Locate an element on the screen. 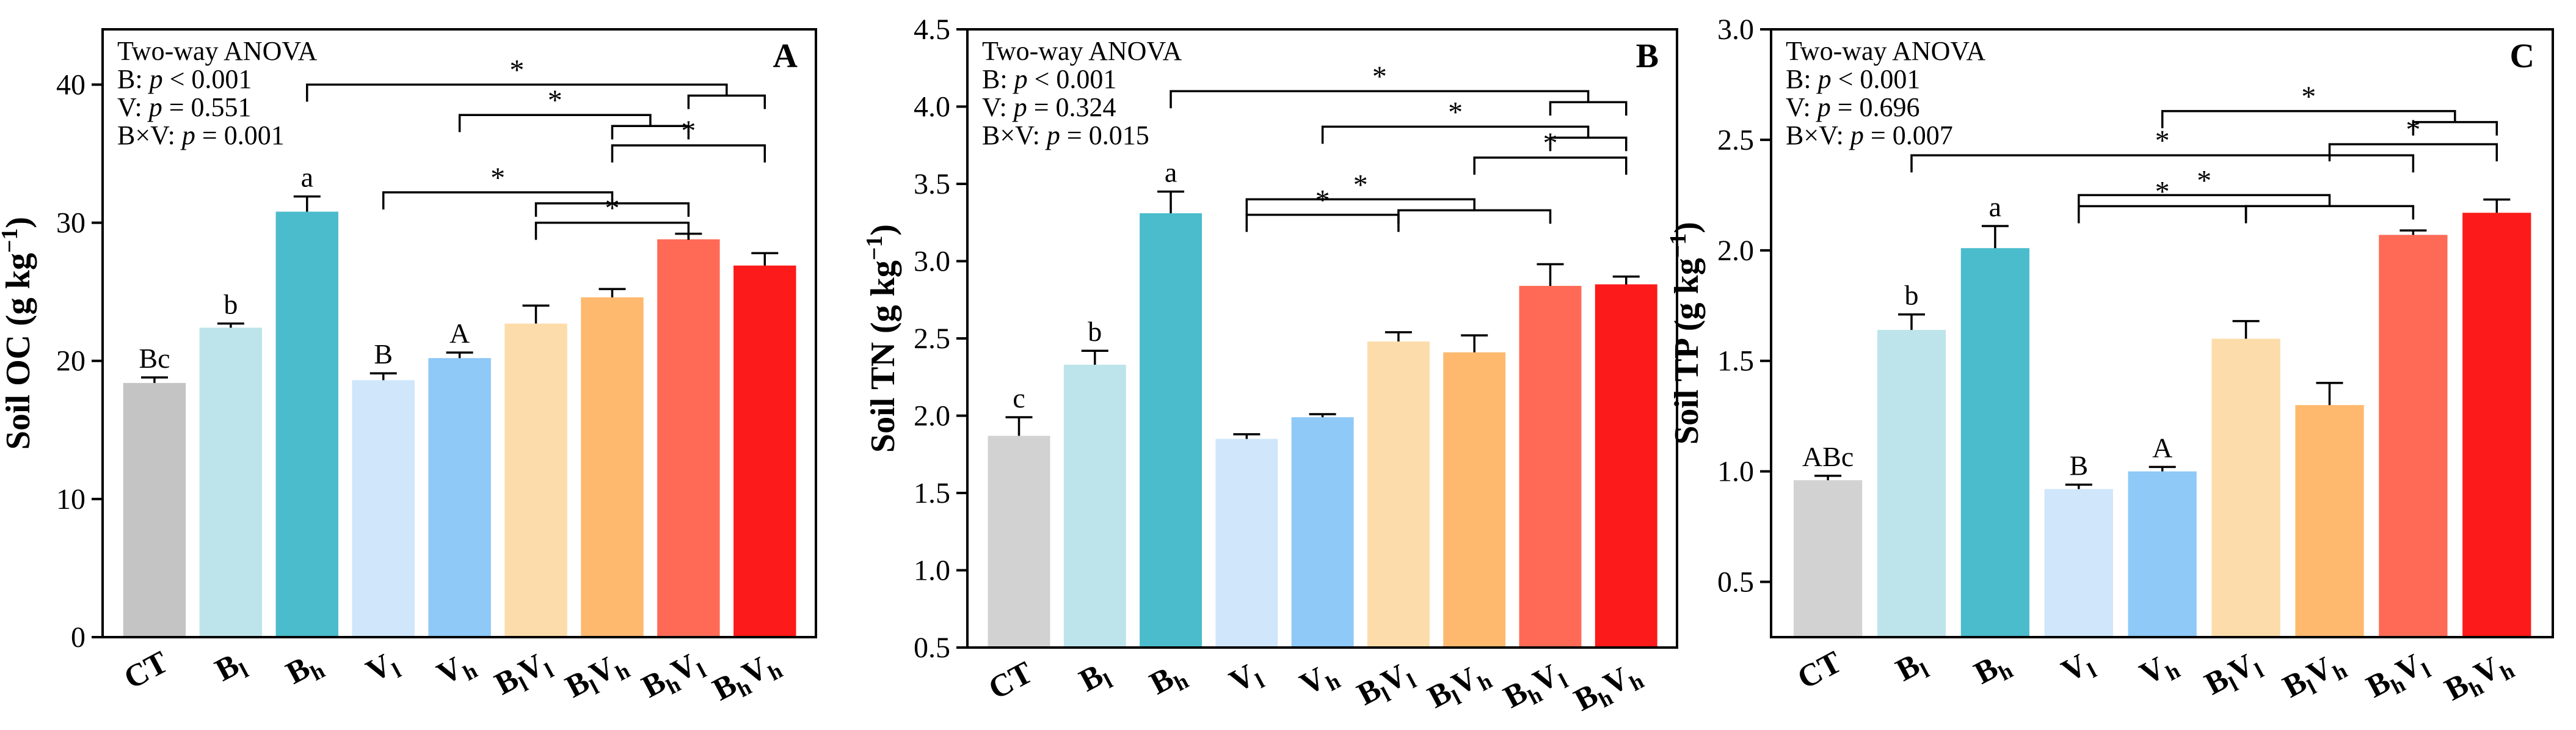 The height and width of the screenshot is (730, 2576). y-axis-label-text: Soil TN (g kg is located at coordinates (883, 356).